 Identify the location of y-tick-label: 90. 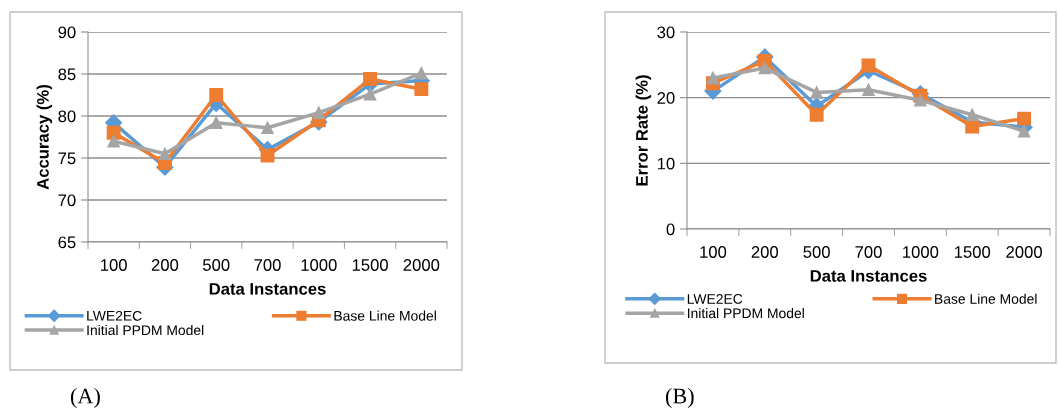
(67, 32).